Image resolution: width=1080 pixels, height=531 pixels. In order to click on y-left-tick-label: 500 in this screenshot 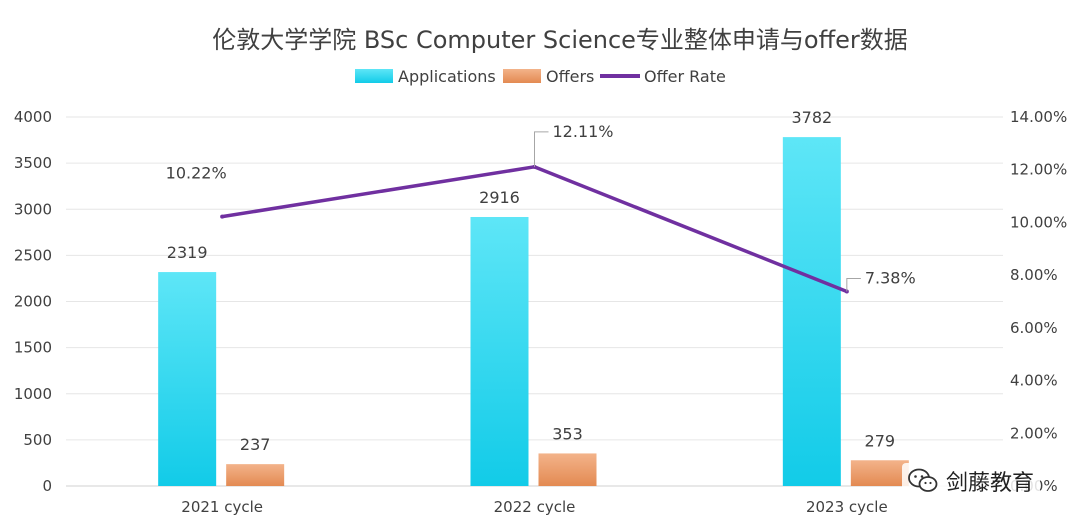, I will do `click(37, 440)`.